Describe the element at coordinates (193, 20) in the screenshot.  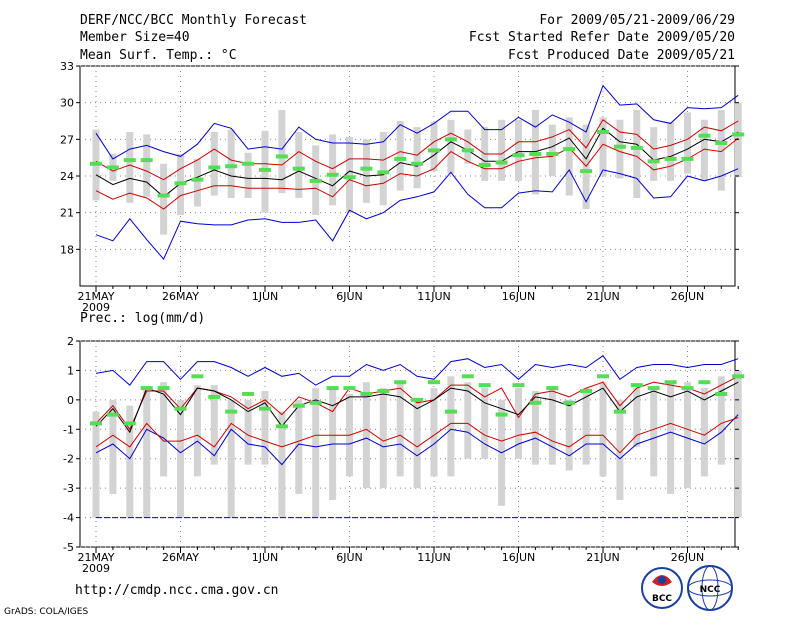
I see `chart-title: DERF/NCC/BCC Monthly Forecast` at that location.